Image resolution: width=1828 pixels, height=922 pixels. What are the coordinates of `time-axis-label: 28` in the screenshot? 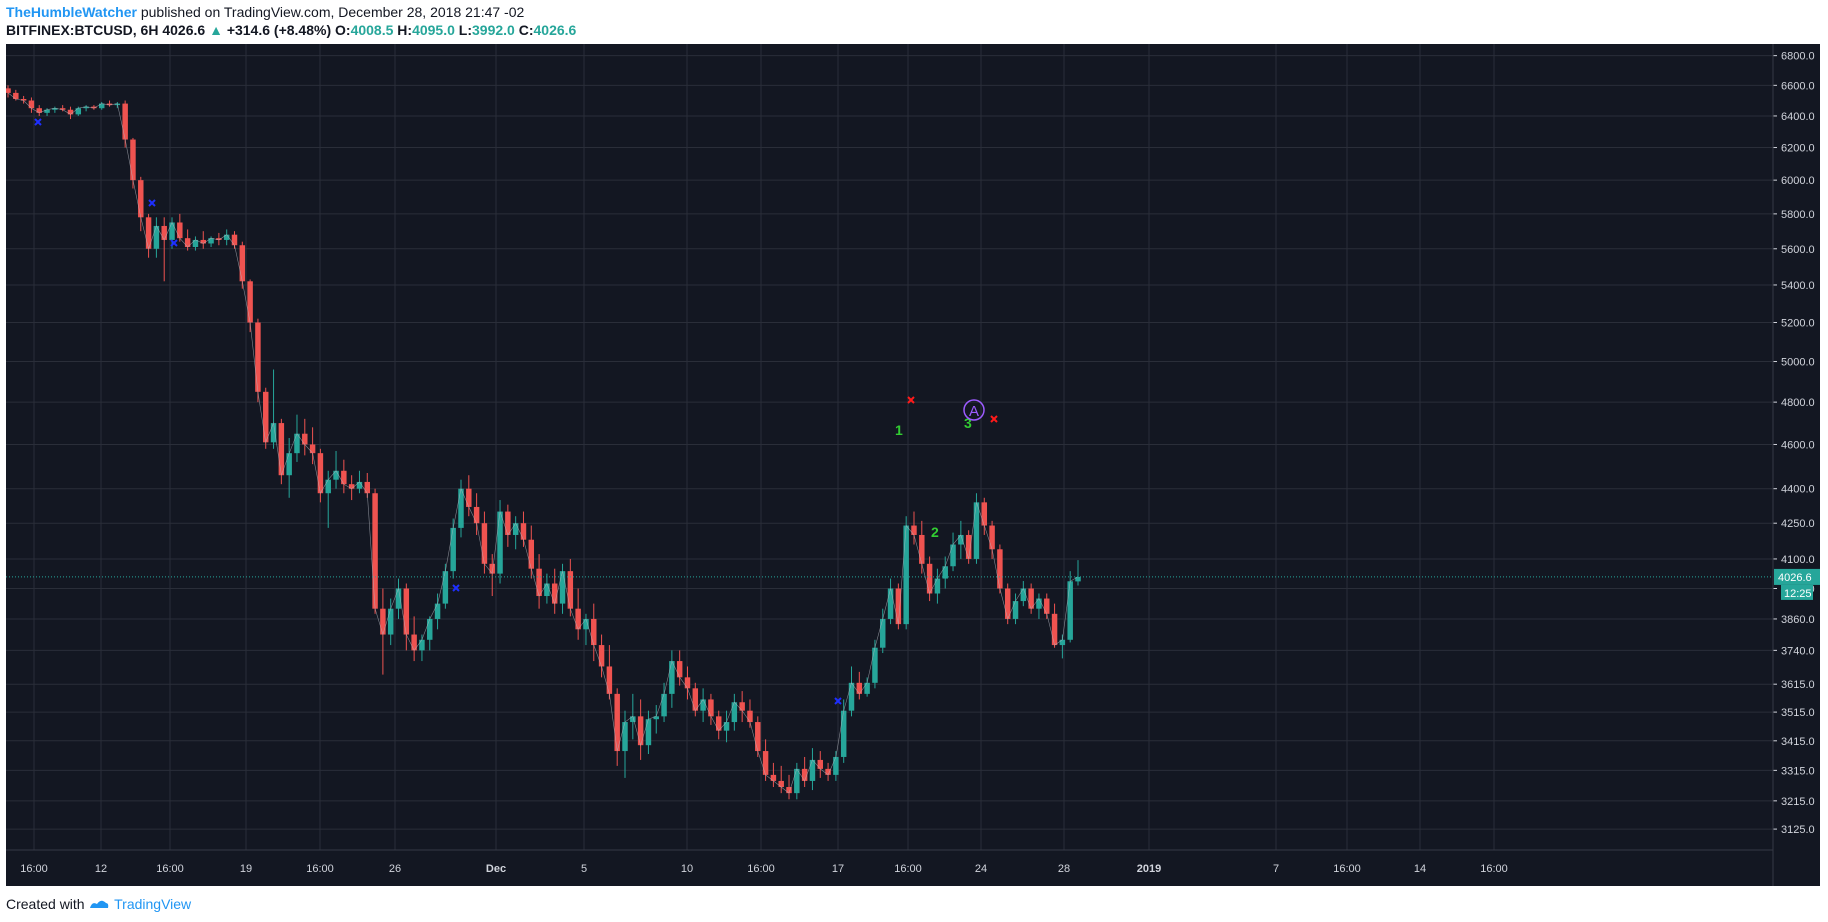 It's located at (1064, 869).